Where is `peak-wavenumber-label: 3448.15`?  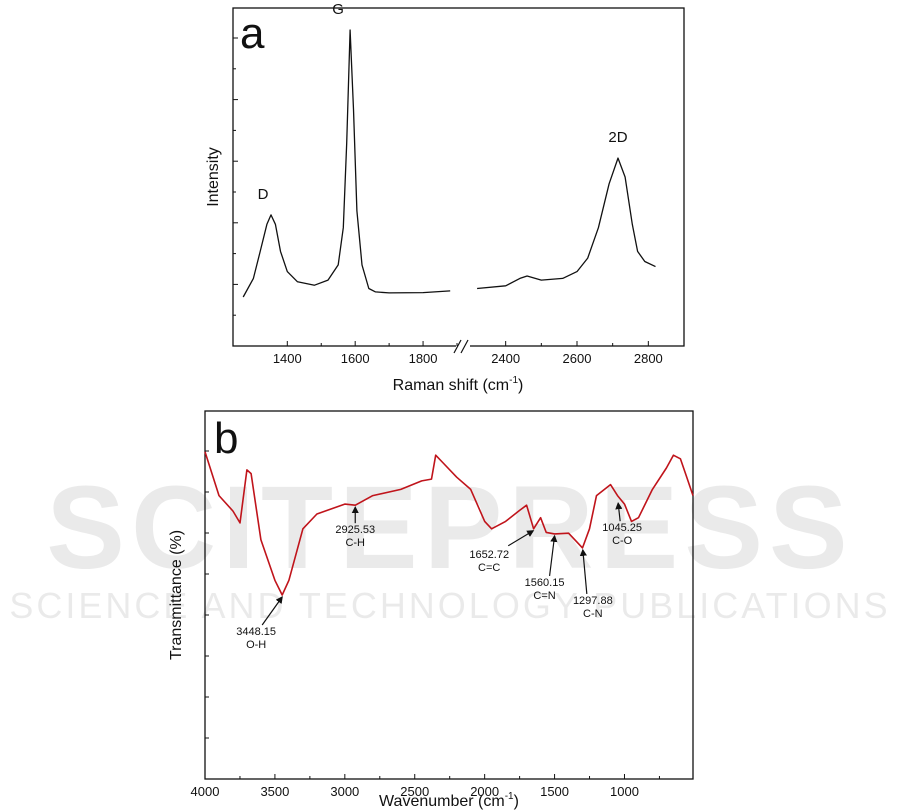
peak-wavenumber-label: 3448.15 is located at coordinates (256, 632).